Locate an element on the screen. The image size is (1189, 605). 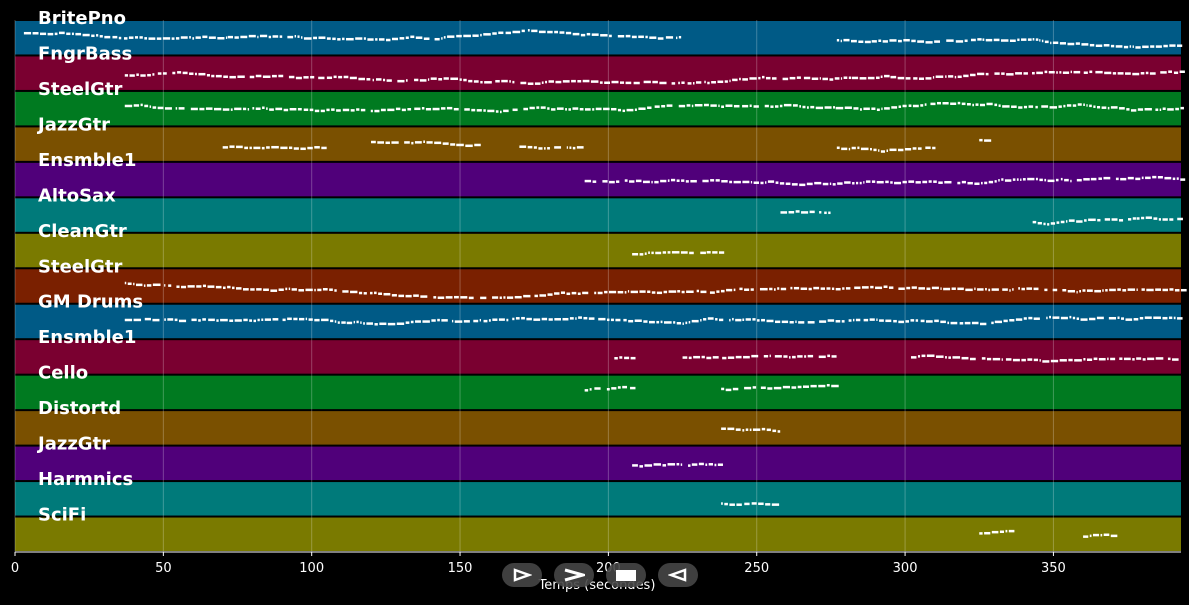
track-label: GM Drums is located at coordinates (90, 302).